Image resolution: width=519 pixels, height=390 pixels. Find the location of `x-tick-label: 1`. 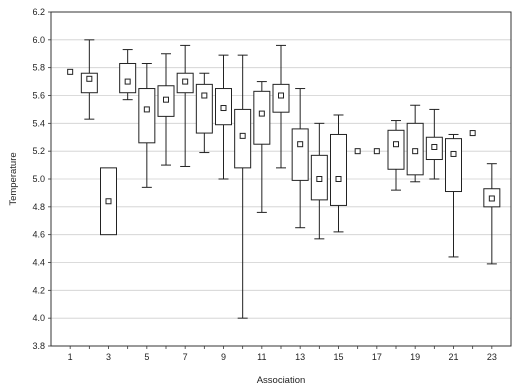

x-tick-label: 1 is located at coordinates (70, 357).